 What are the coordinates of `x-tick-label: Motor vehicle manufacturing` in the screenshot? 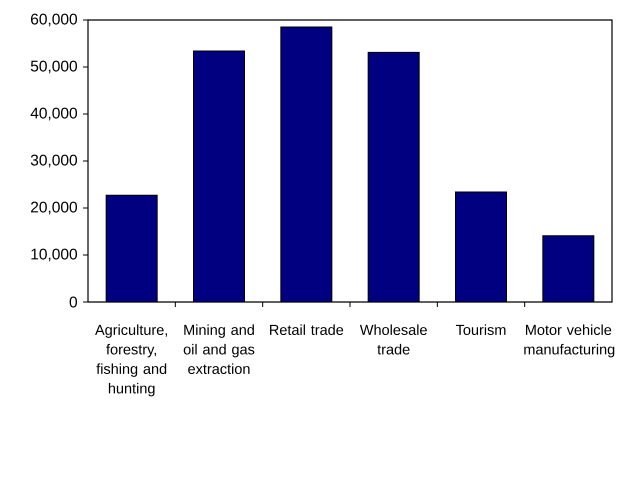 It's located at (569, 341).